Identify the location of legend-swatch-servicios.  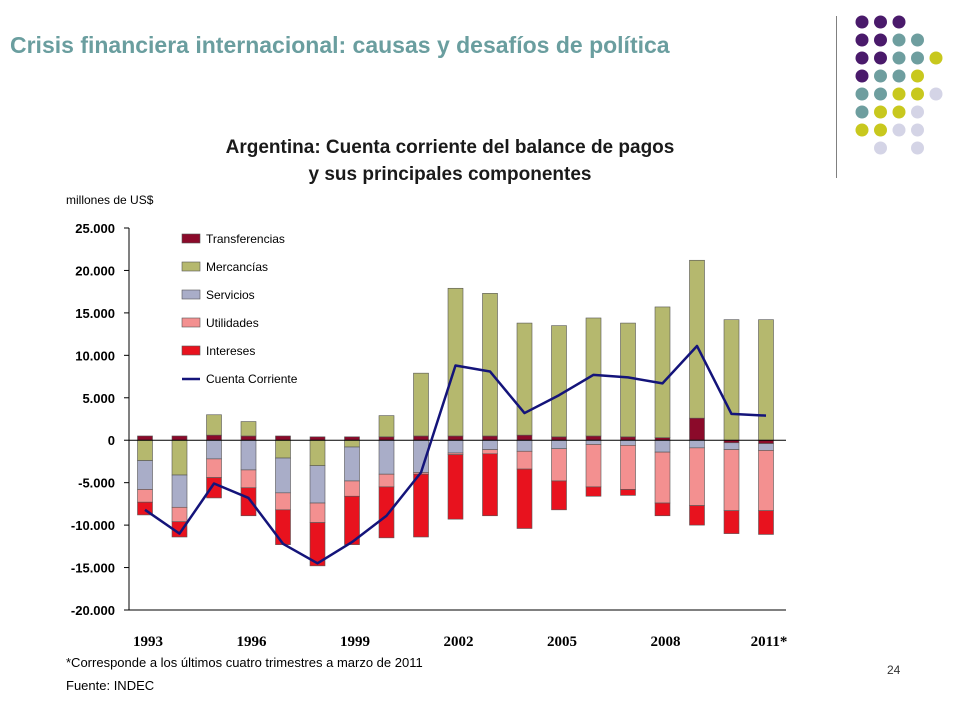
(191, 294).